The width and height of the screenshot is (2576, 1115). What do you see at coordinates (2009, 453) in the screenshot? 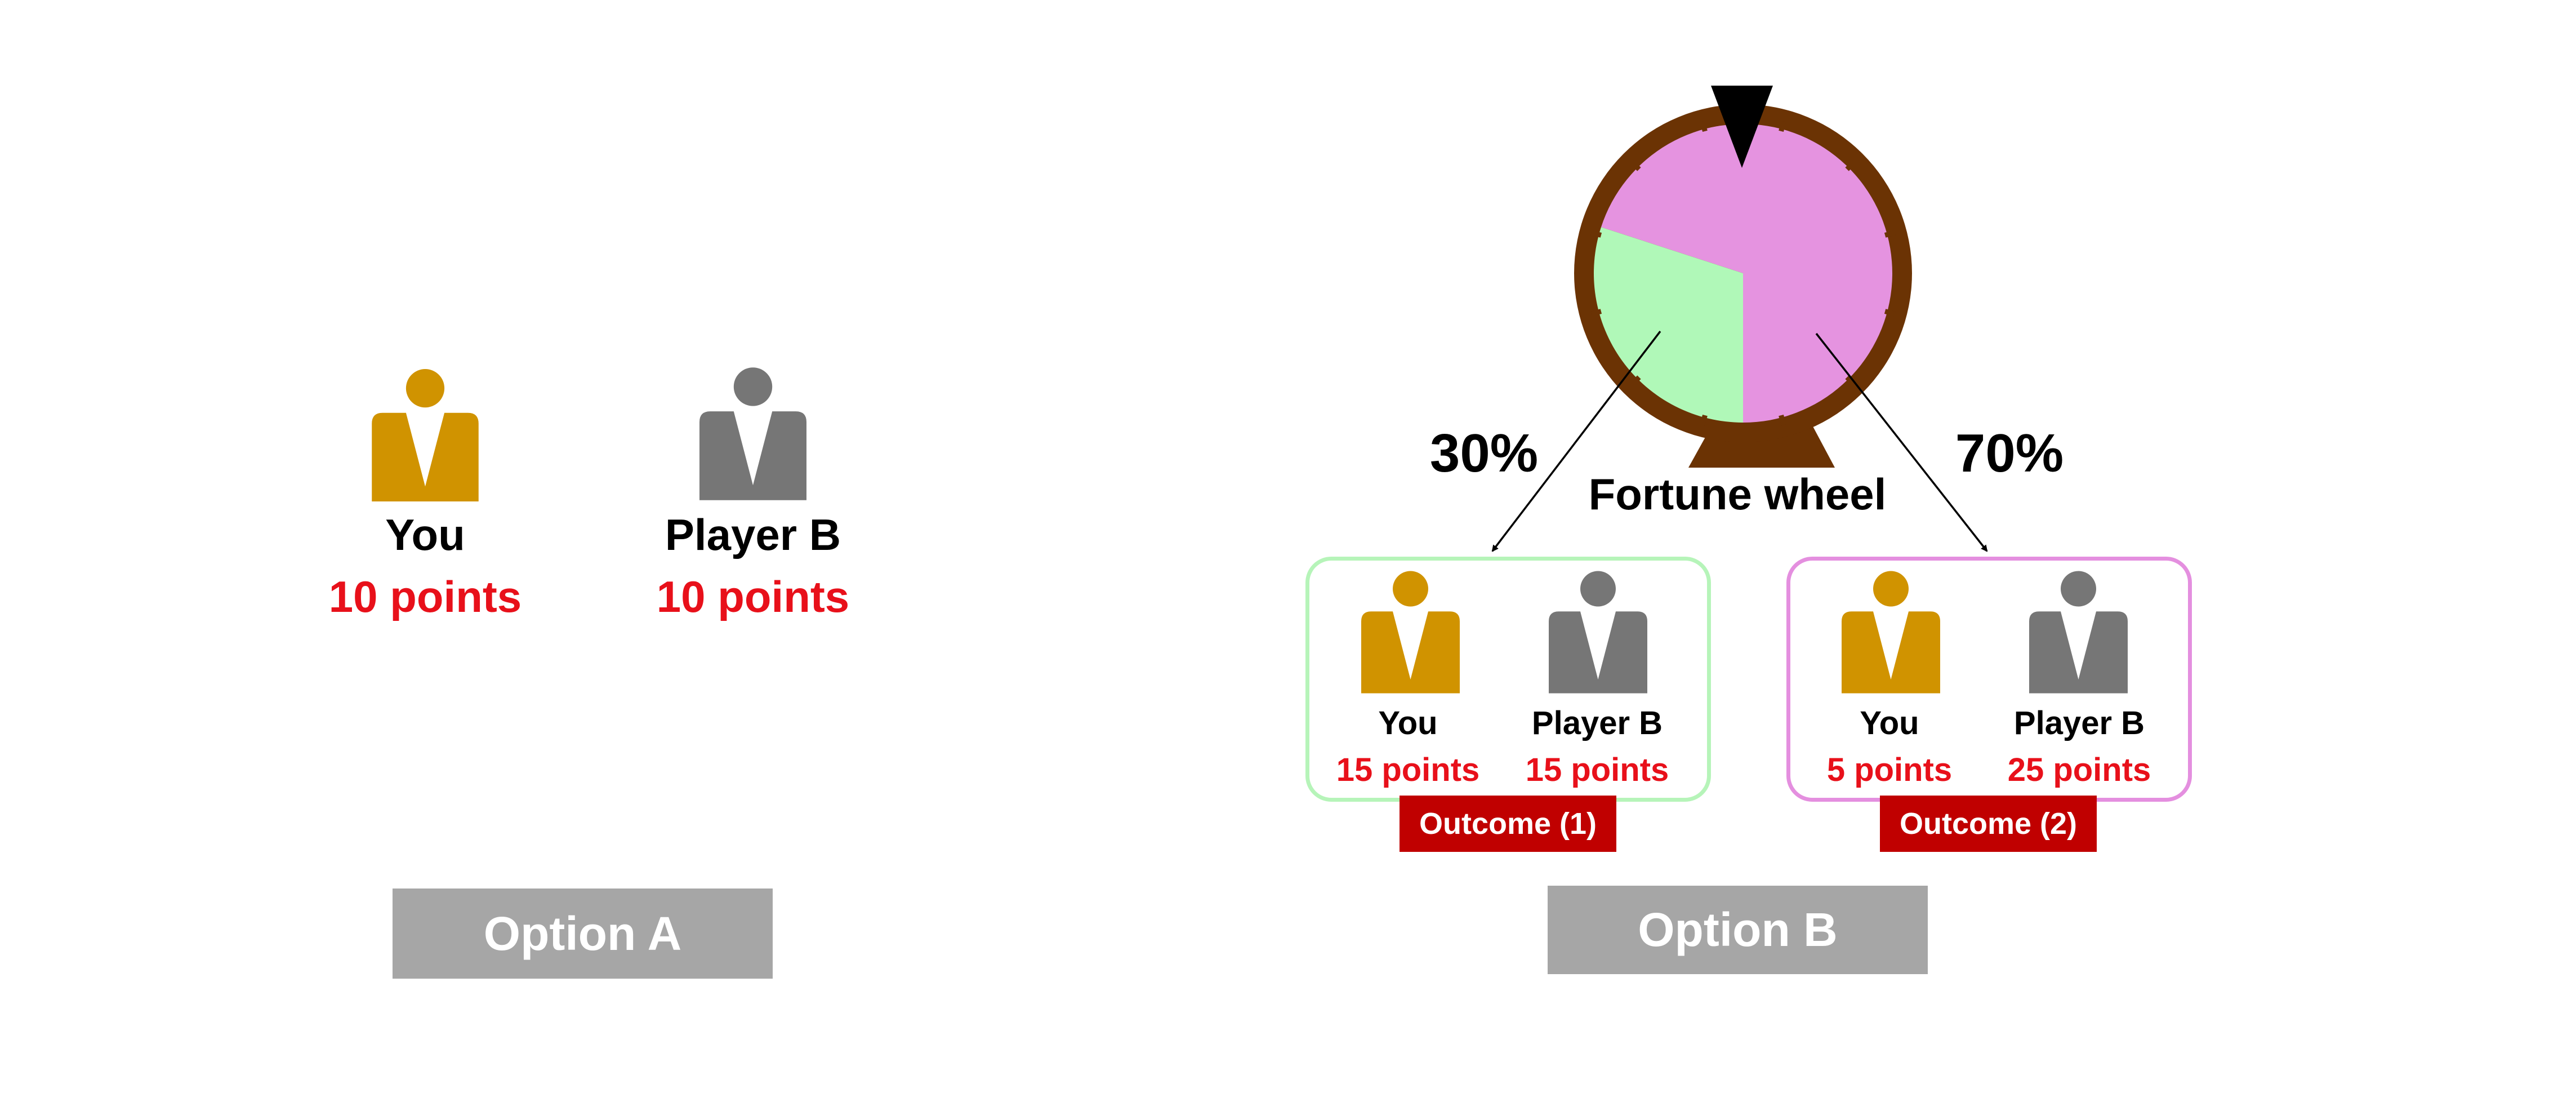
I see `probability-right: 70%` at bounding box center [2009, 453].